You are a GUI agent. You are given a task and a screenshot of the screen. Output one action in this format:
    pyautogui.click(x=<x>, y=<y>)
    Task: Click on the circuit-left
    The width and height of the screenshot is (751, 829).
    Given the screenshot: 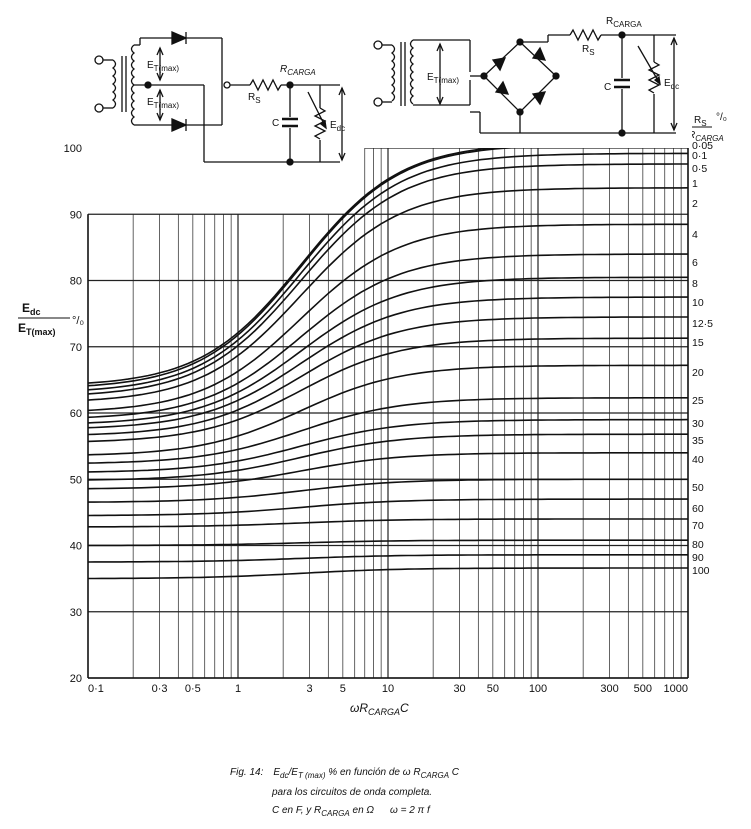 What is the action you would take?
    pyautogui.click(x=218, y=100)
    